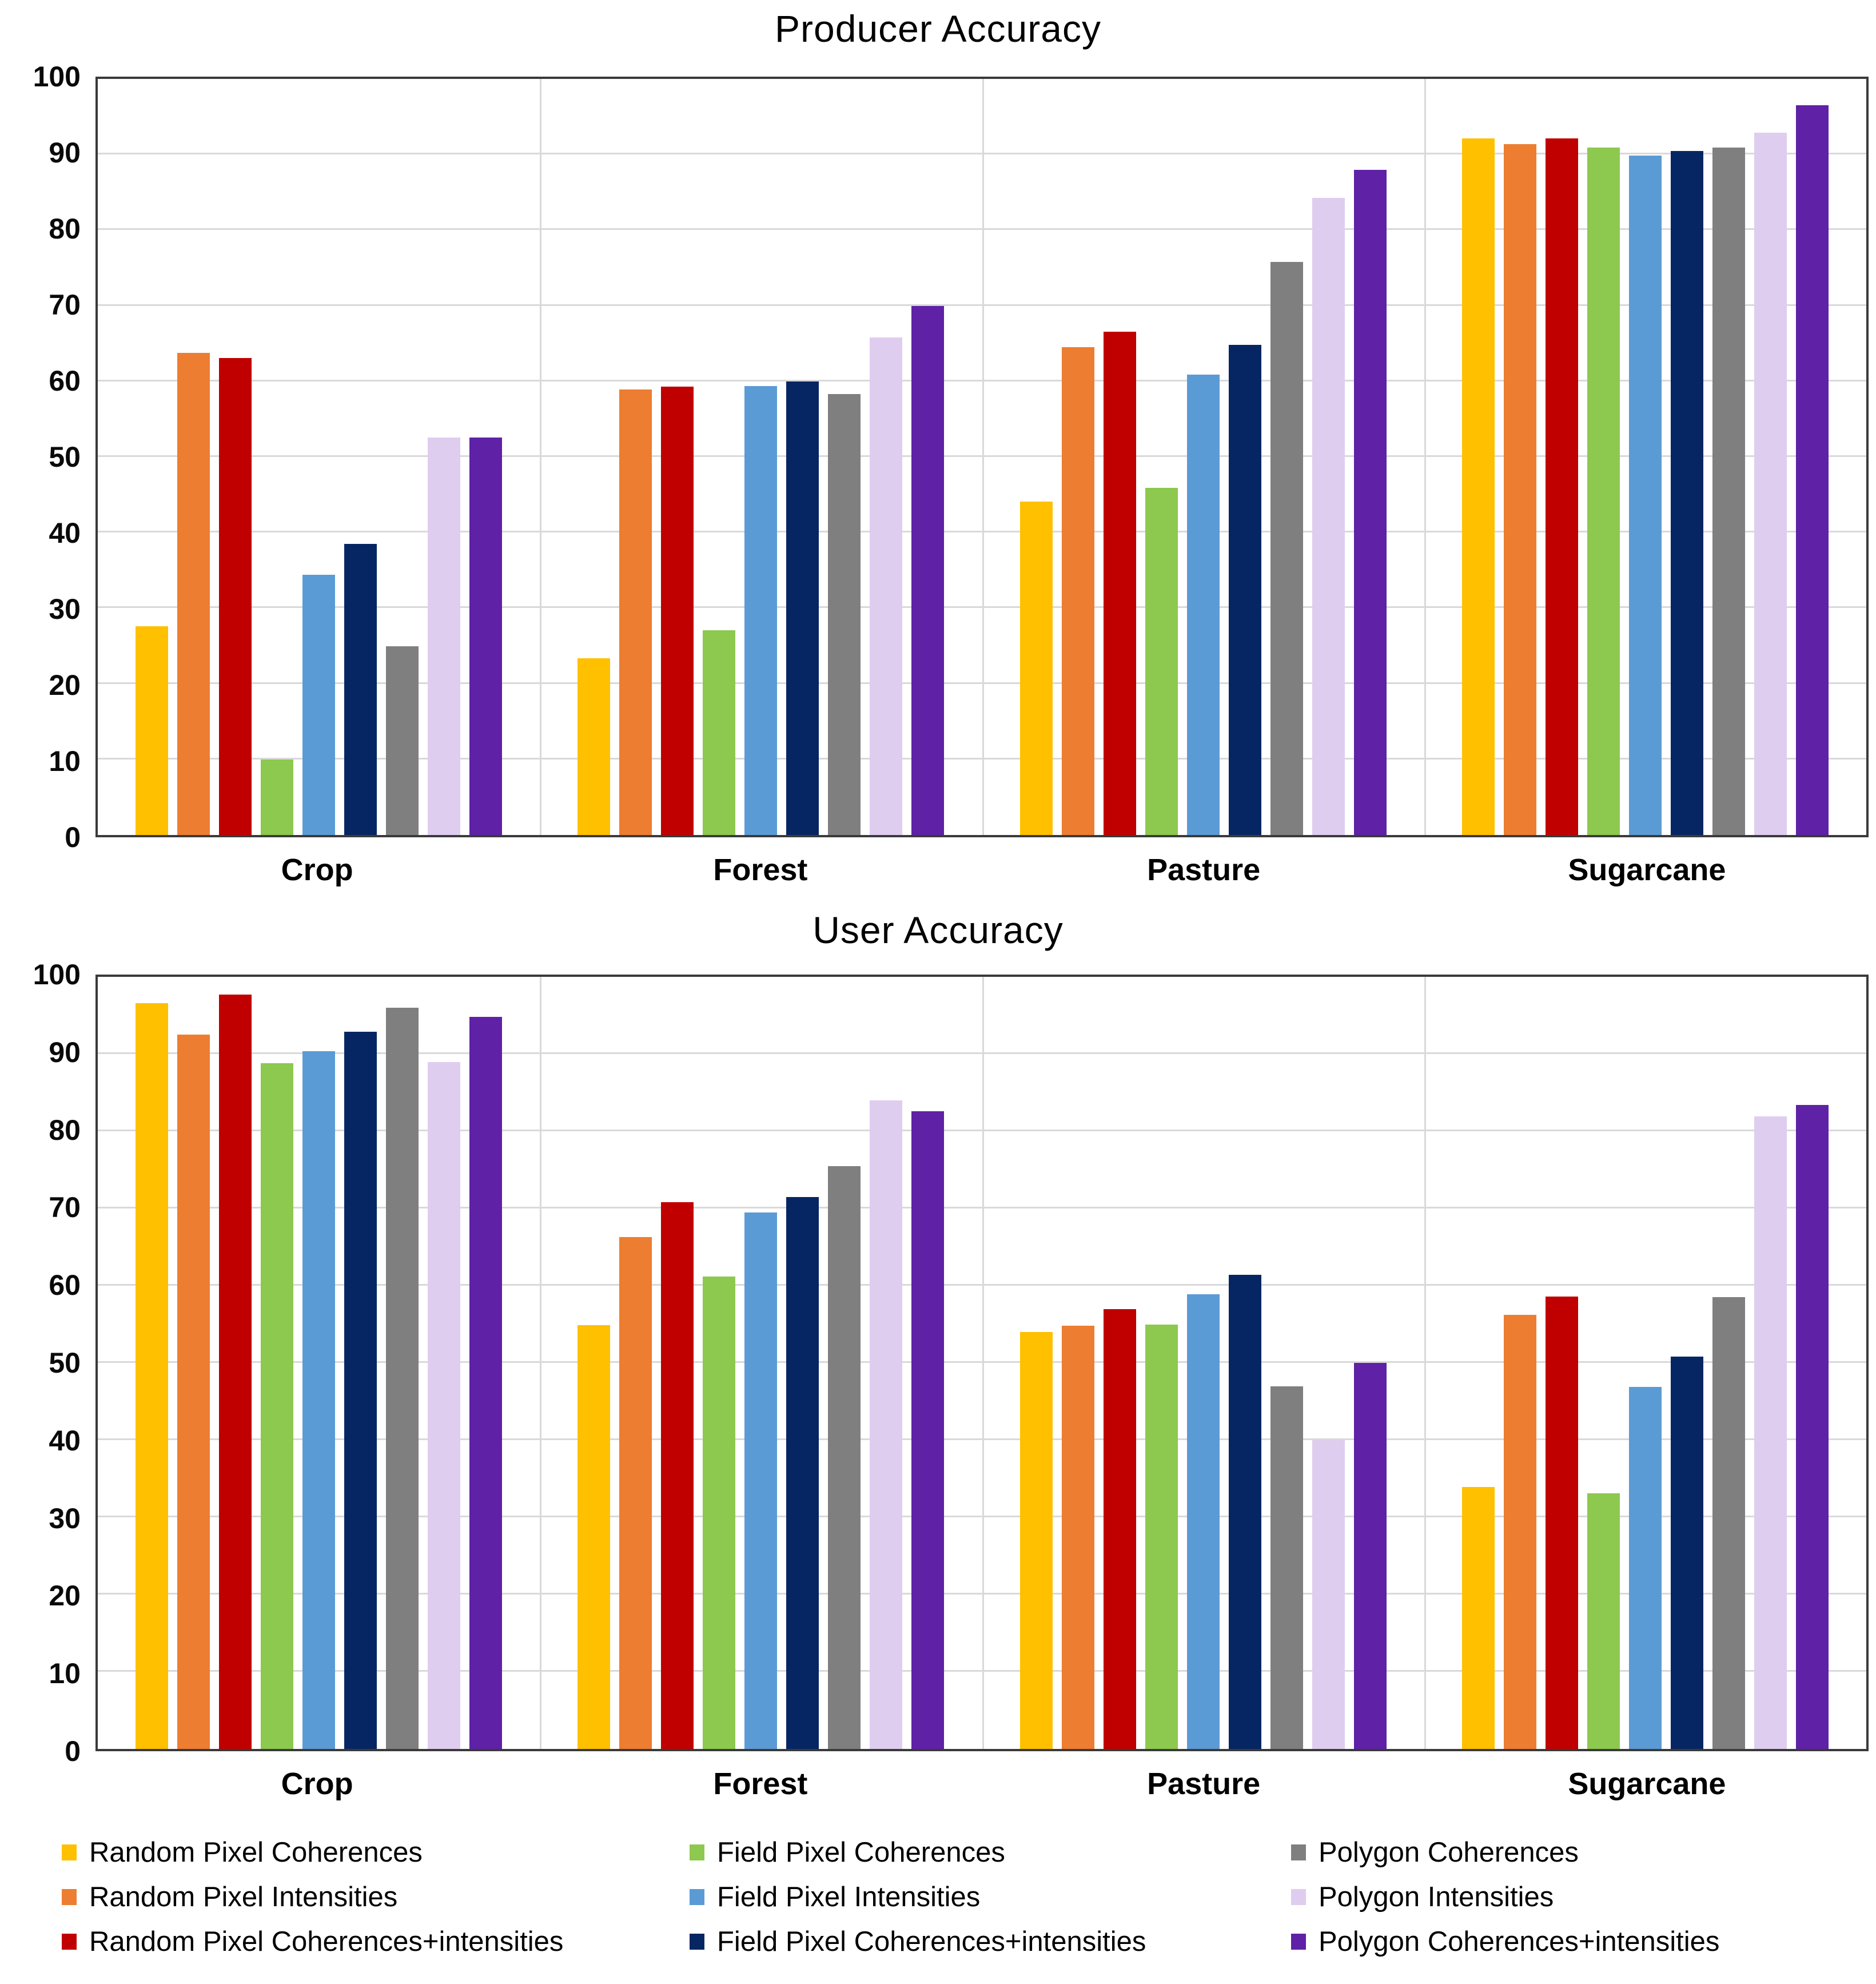 This screenshot has height=1984, width=1876. What do you see at coordinates (376, 1897) in the screenshot?
I see `legend-item: Random Pixel Intensities` at bounding box center [376, 1897].